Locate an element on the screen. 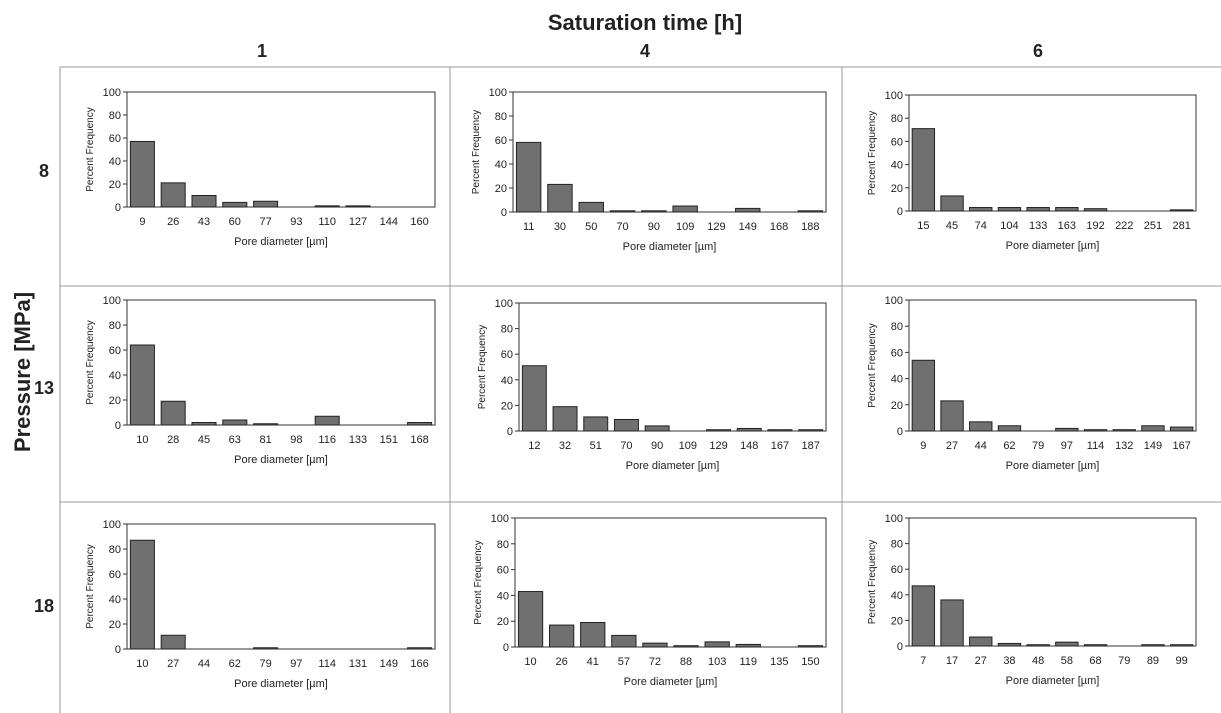 This screenshot has width=1221, height=713. y-axis-label: Percent Frequency is located at coordinates (478, 582).